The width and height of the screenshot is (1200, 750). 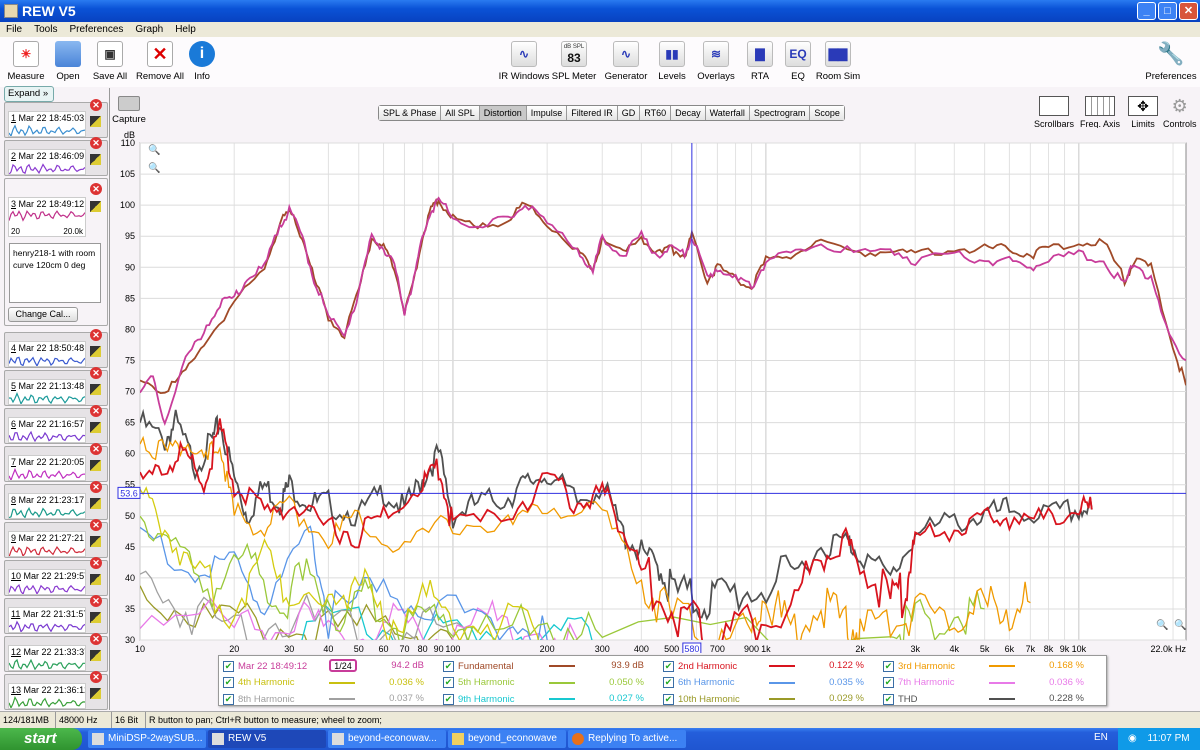 What do you see at coordinates (626, 61) in the screenshot?
I see `generator-button: ∿ Generator` at bounding box center [626, 61].